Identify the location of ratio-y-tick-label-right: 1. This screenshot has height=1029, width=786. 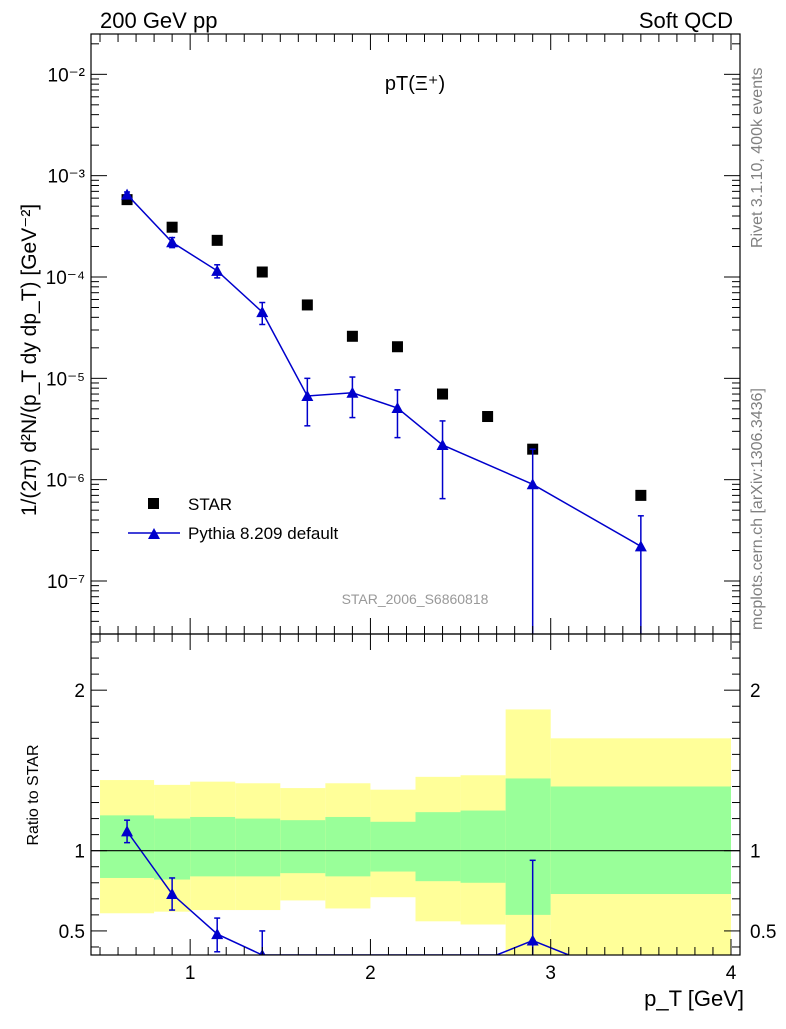
(755, 852).